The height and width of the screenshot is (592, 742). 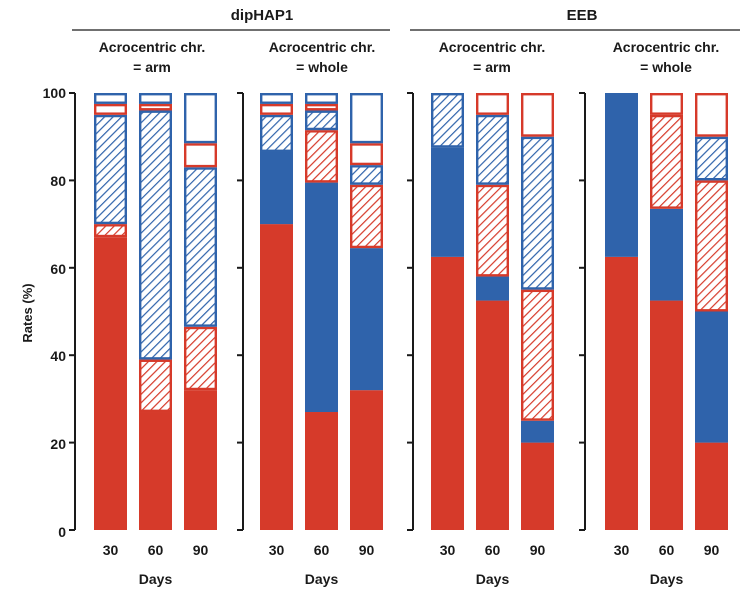 What do you see at coordinates (262, 15) in the screenshot?
I see `group-title-diphap1: dipHAP1` at bounding box center [262, 15].